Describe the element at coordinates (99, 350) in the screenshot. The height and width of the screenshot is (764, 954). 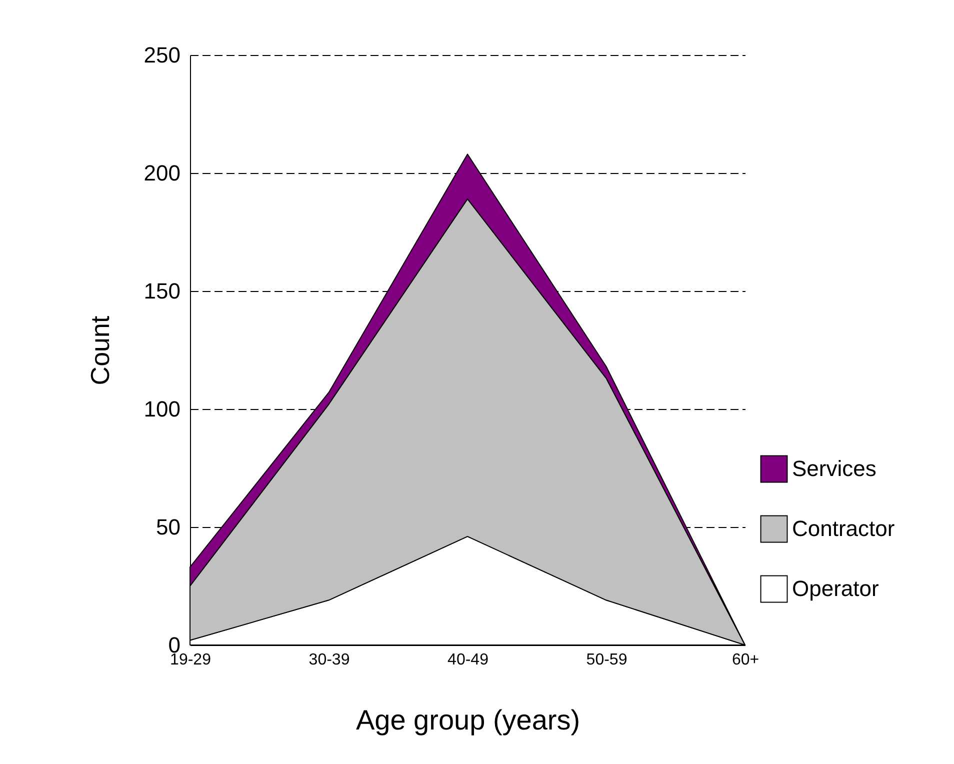
I see `y-axis-title: Count` at that location.